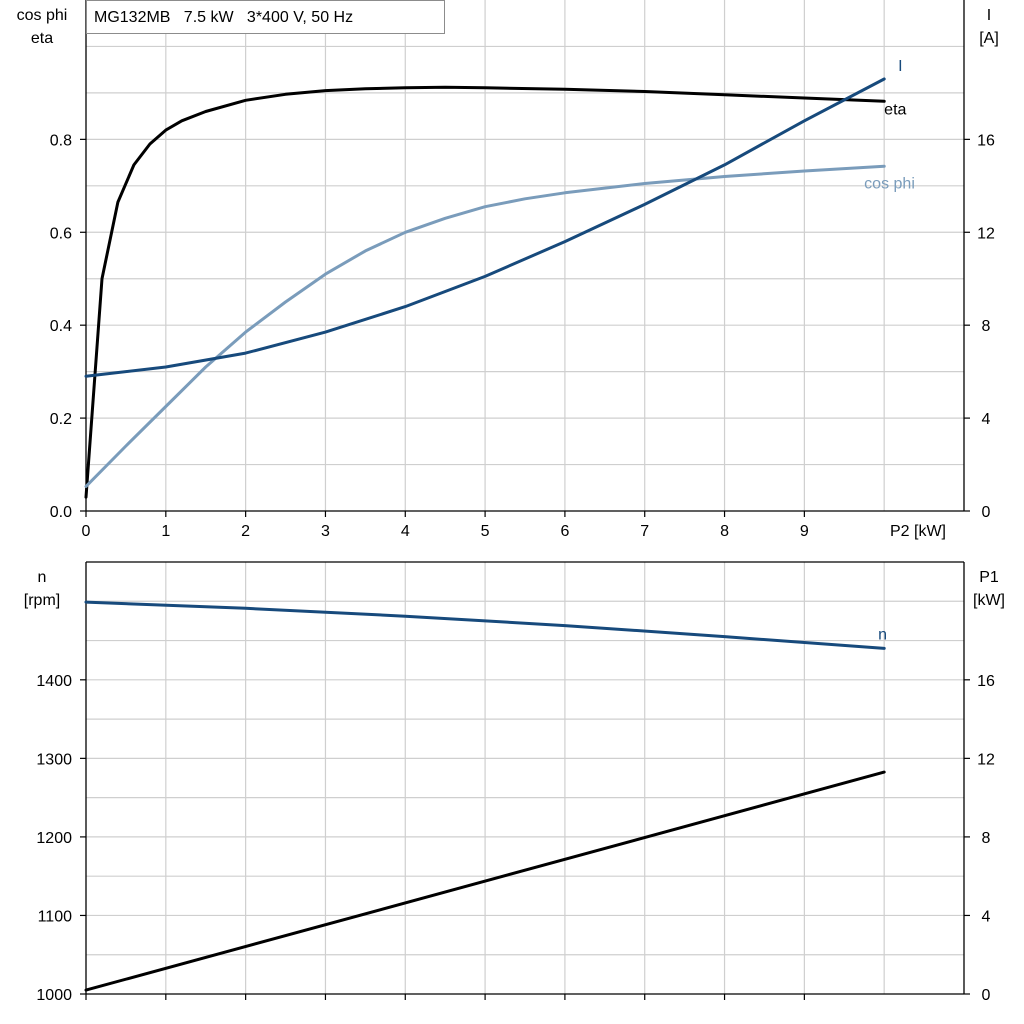 The width and height of the screenshot is (1024, 1024). Describe the element at coordinates (889, 183) in the screenshot. I see `series-label: cos phi` at that location.